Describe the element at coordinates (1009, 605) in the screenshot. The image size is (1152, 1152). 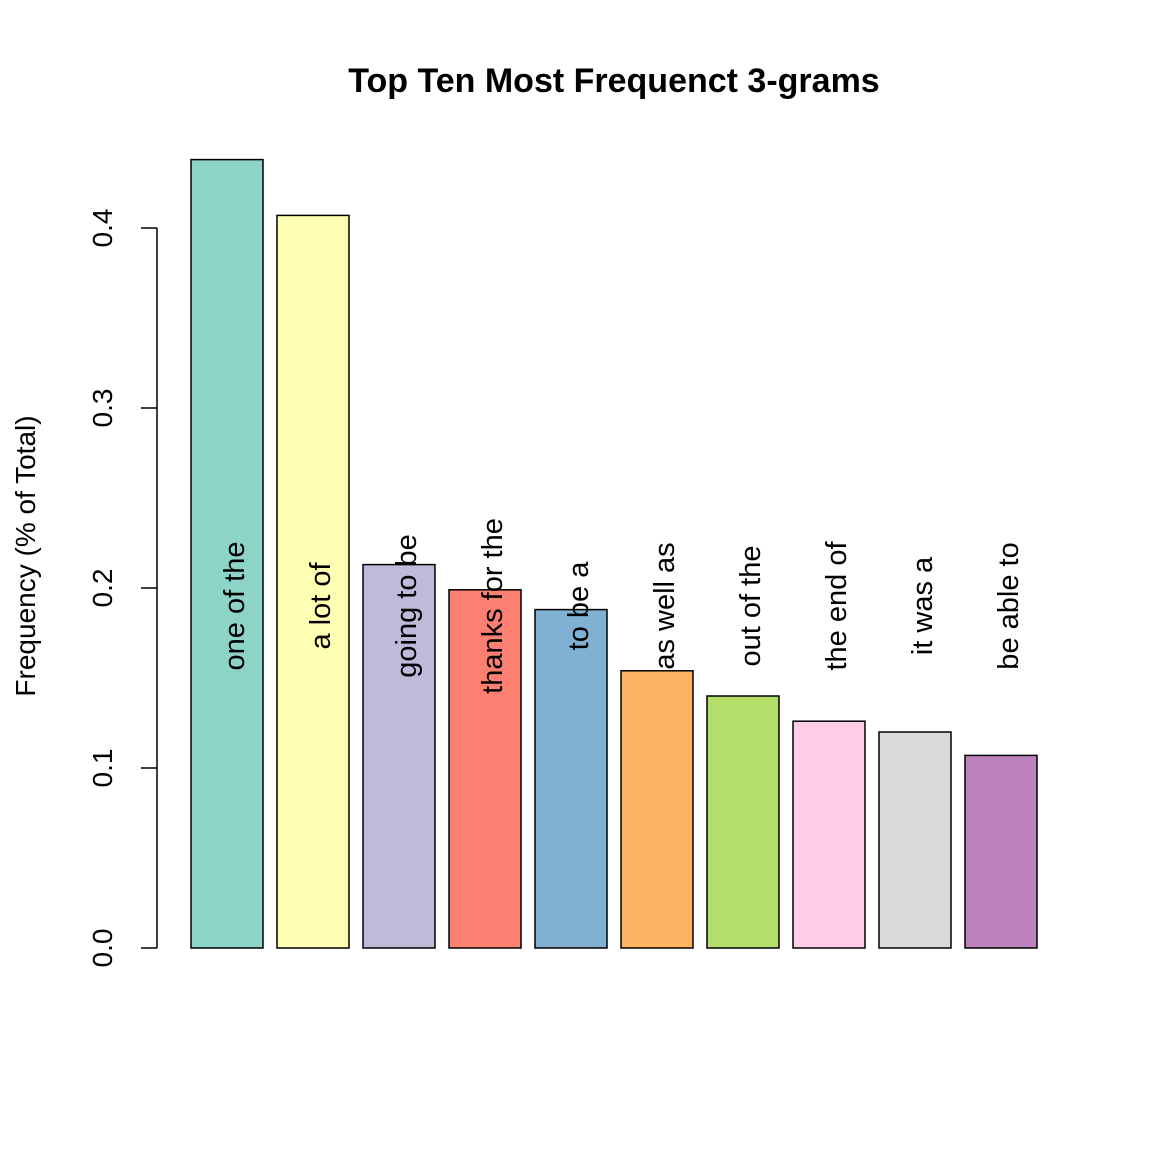
I see `bar-category-label: be able to` at that location.